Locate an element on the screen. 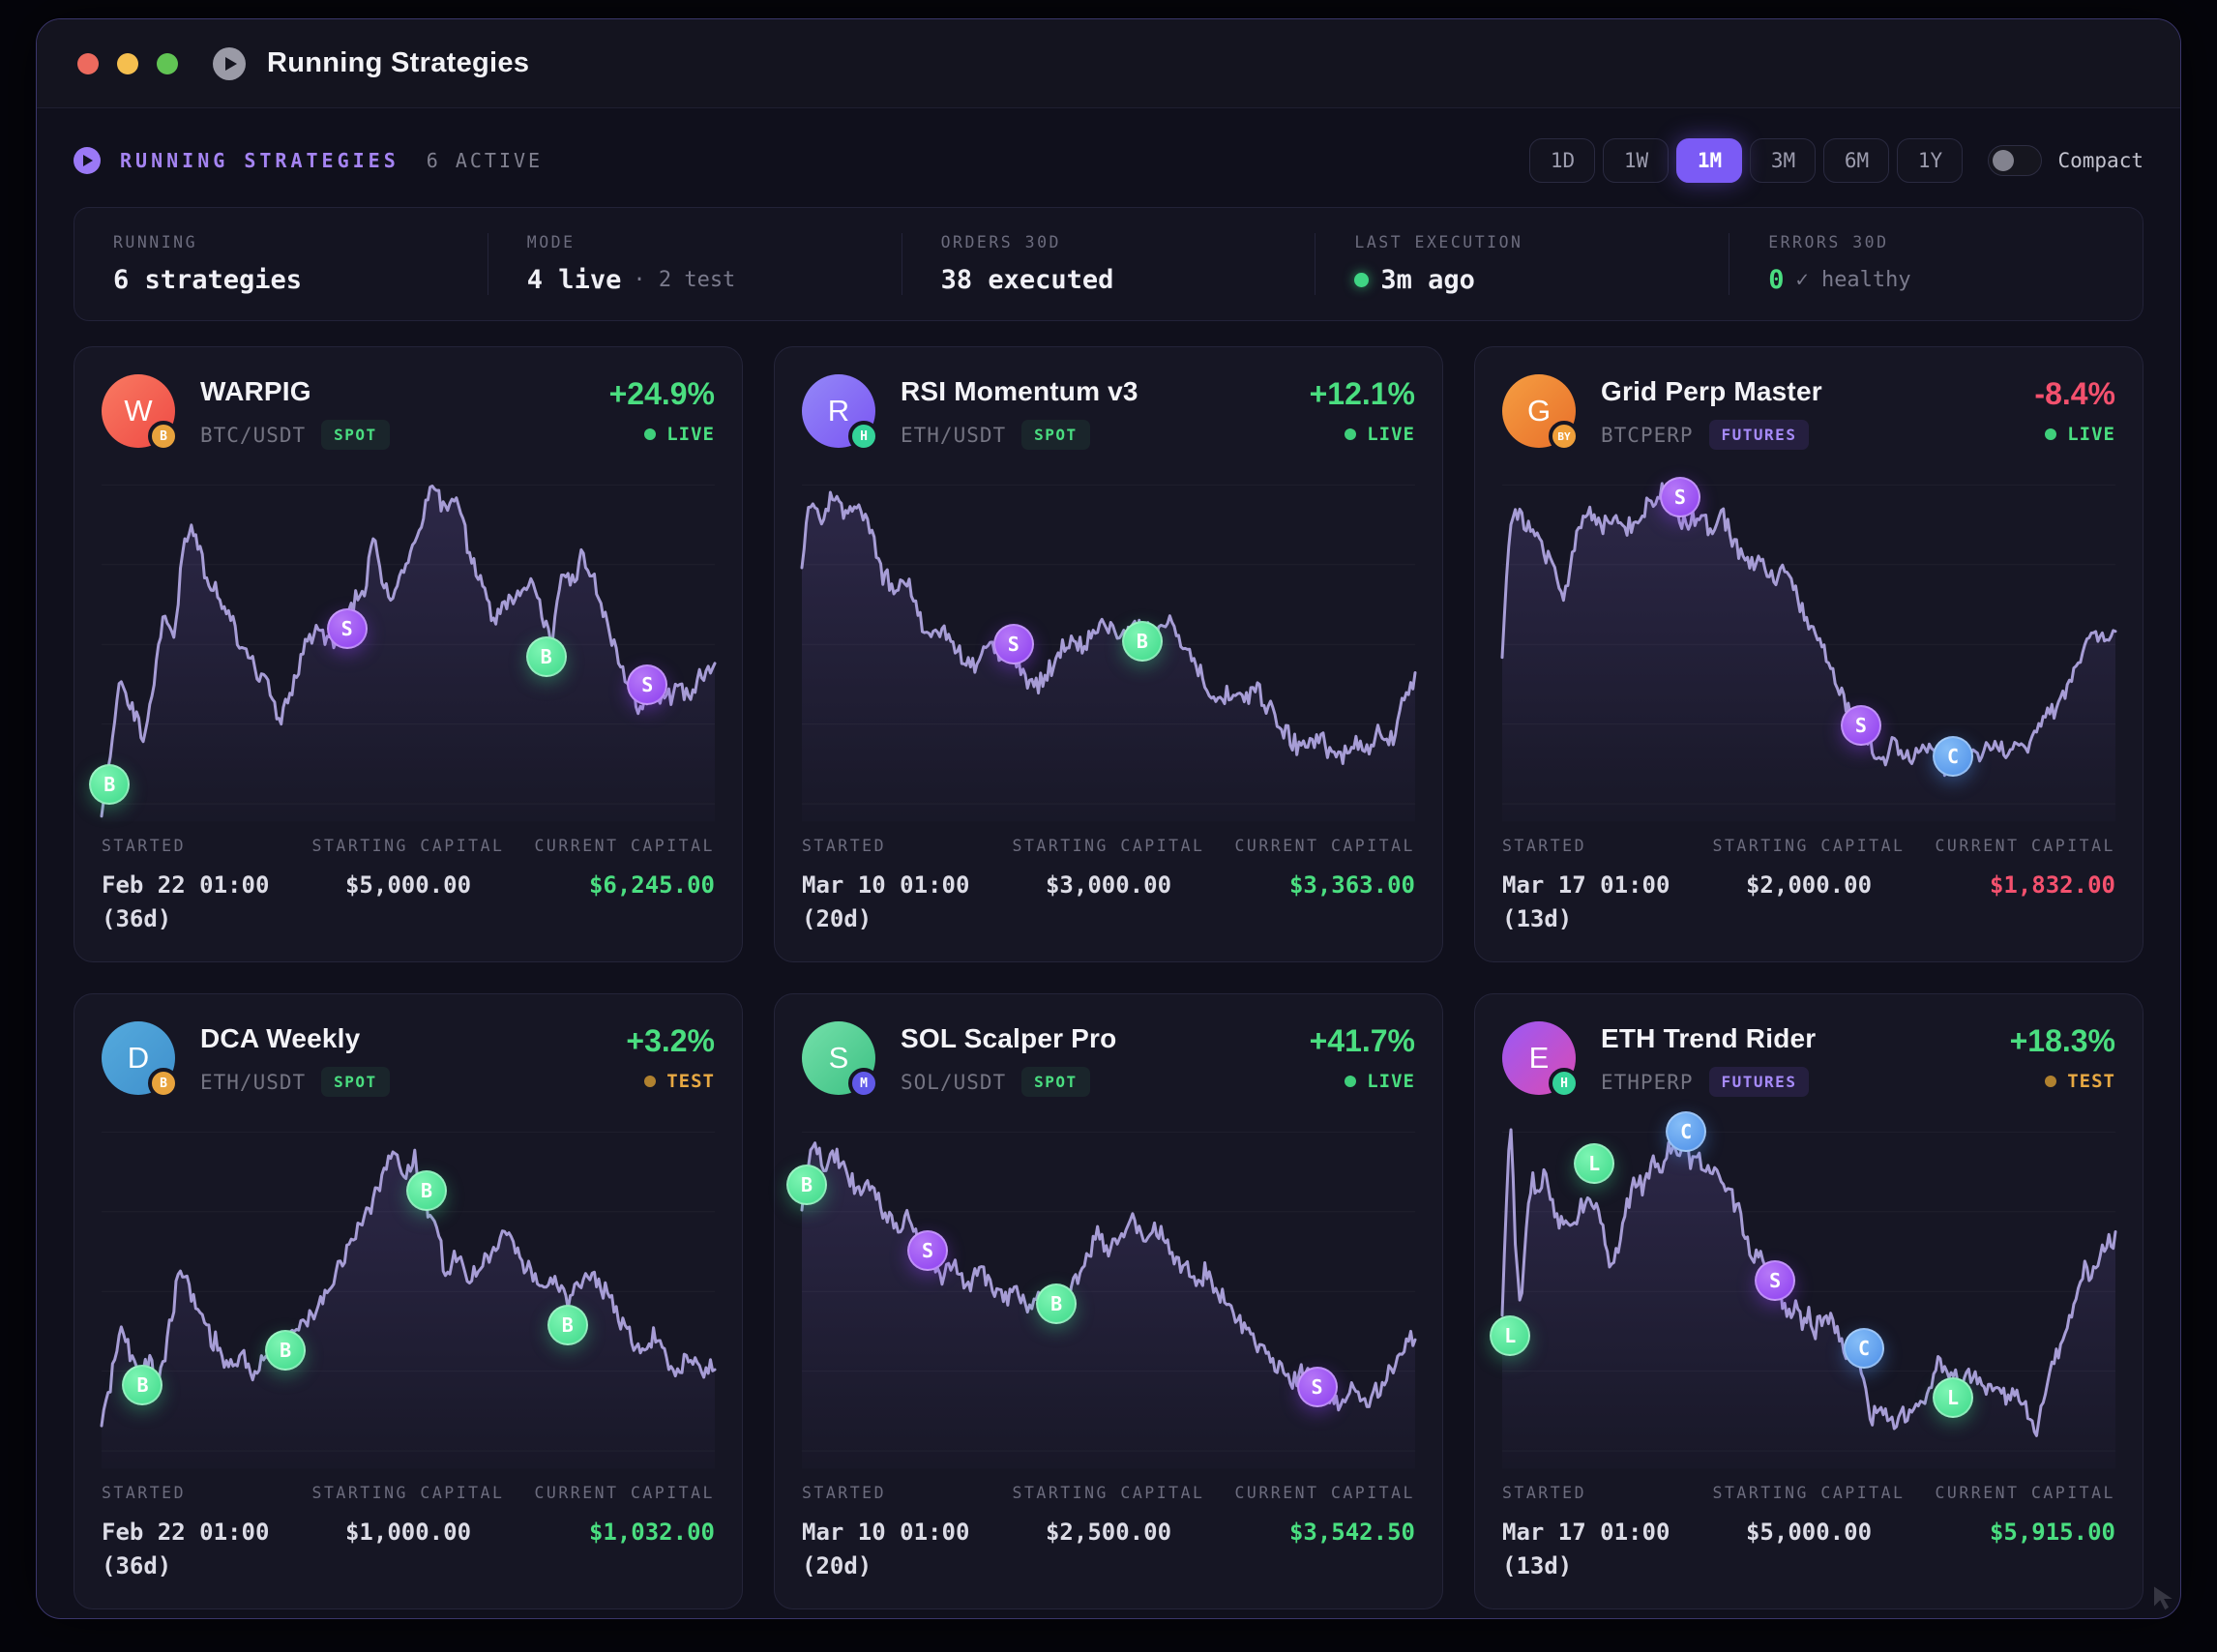  starting-capital-value: $1,000.00 is located at coordinates (408, 1533).